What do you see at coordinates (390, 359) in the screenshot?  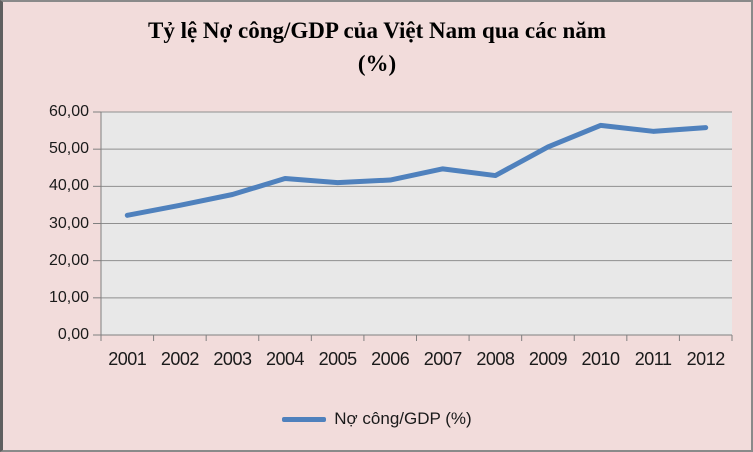 I see `x-axis-tick-label: 2006` at bounding box center [390, 359].